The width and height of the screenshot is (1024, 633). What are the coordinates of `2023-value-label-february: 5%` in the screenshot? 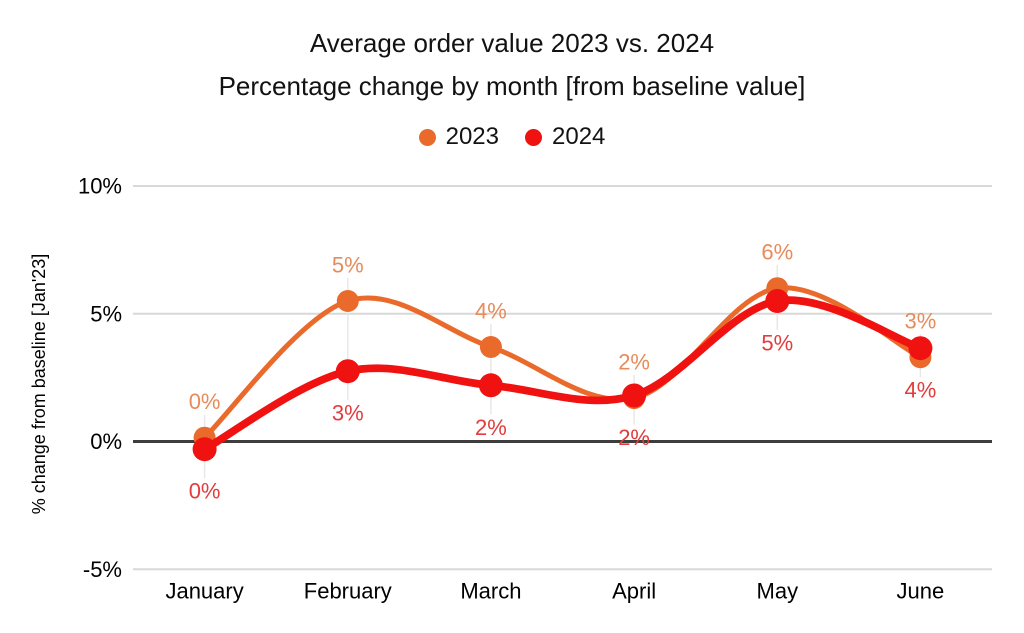 It's located at (348, 265).